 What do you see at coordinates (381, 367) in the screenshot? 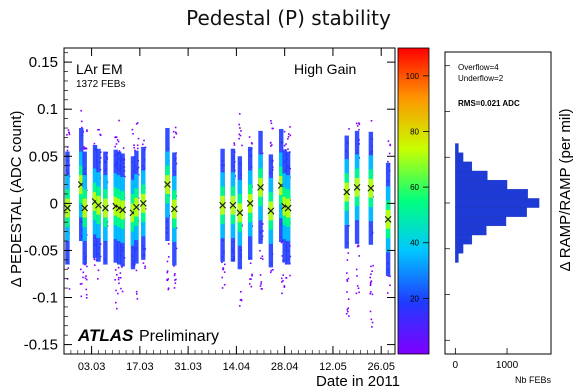
I see `x-tick-label: 26.05` at bounding box center [381, 367].